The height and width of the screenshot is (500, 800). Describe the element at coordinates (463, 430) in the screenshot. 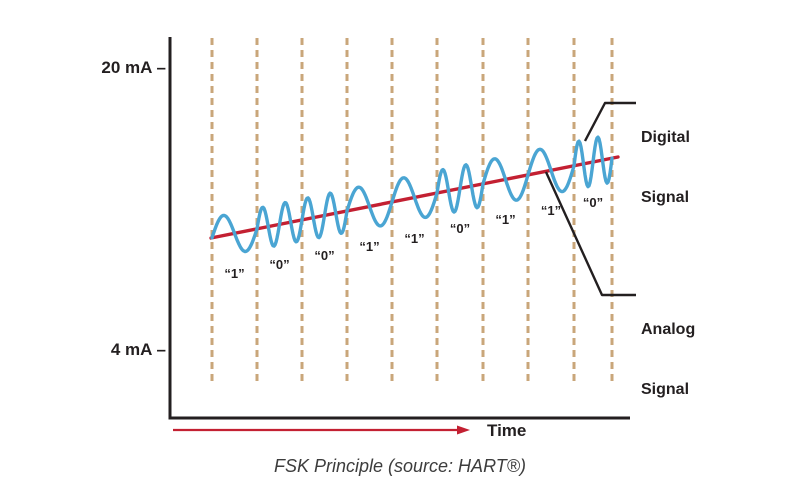

I see `time-arrowhead-icon` at that location.